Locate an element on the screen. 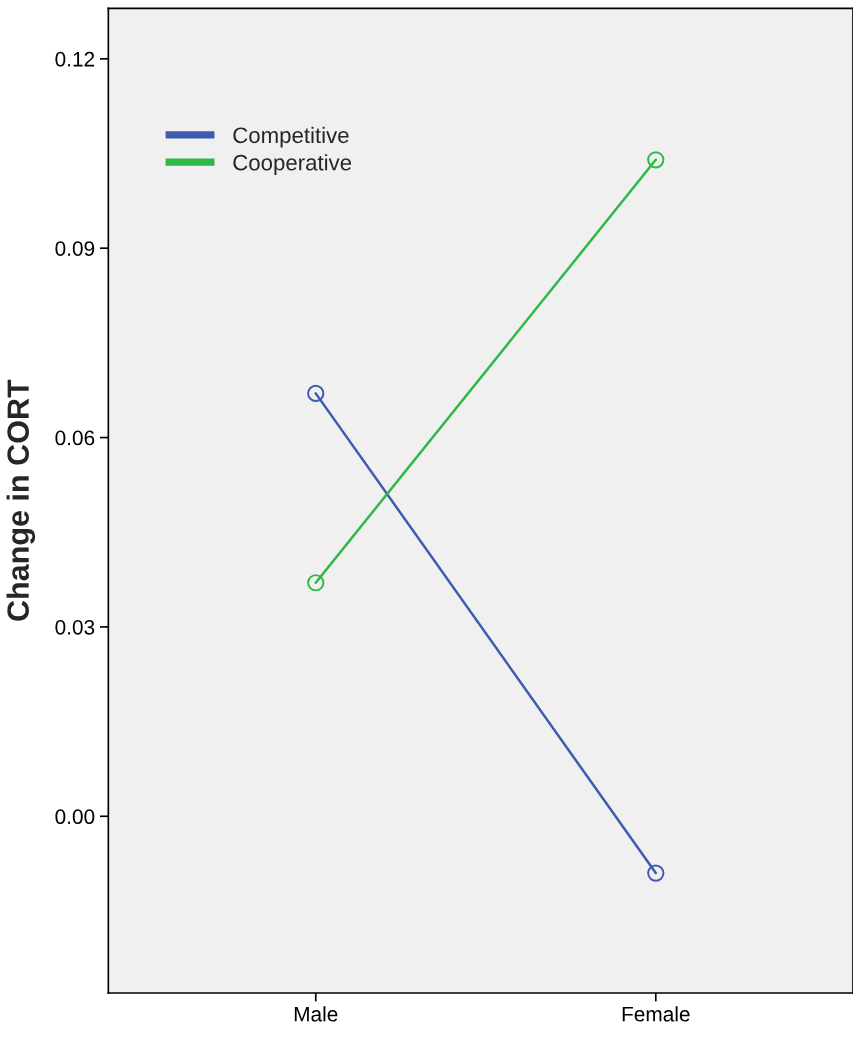 This screenshot has width=853, height=1042. y-tick-label: 0.06 is located at coordinates (75, 438).